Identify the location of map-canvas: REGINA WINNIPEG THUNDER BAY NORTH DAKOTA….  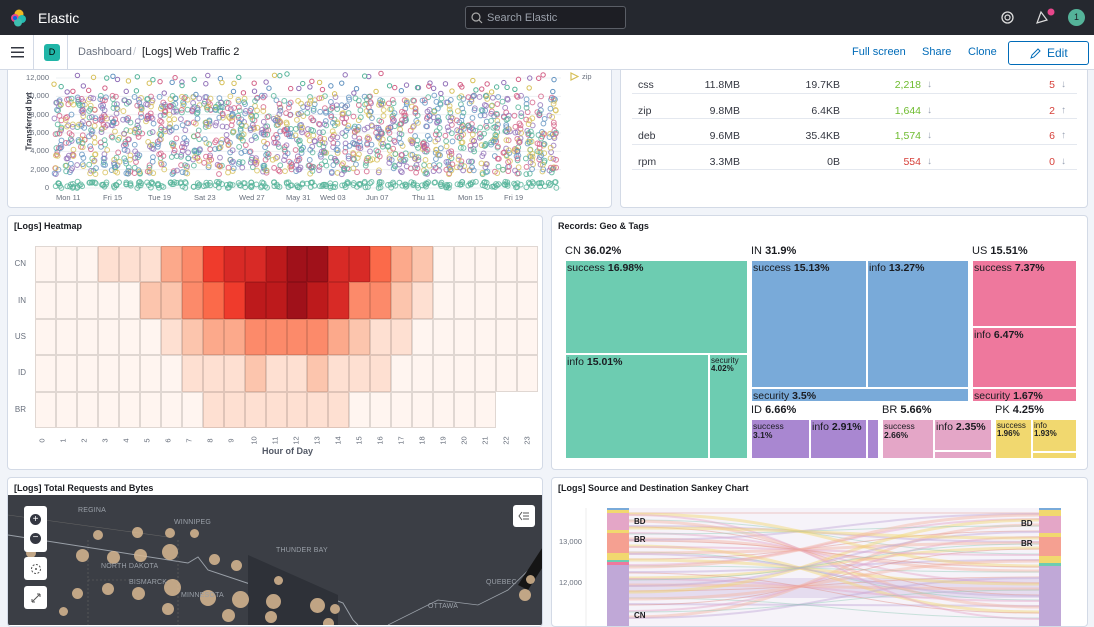
(275, 560).